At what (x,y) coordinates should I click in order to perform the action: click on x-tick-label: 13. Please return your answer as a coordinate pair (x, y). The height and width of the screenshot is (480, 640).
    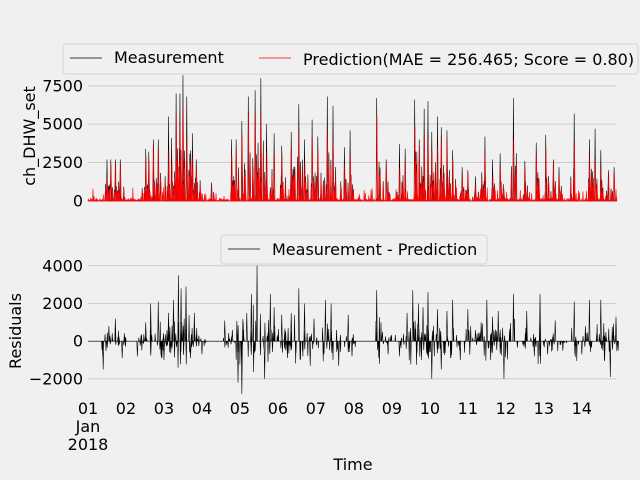
    Looking at the image, I should click on (544, 408).